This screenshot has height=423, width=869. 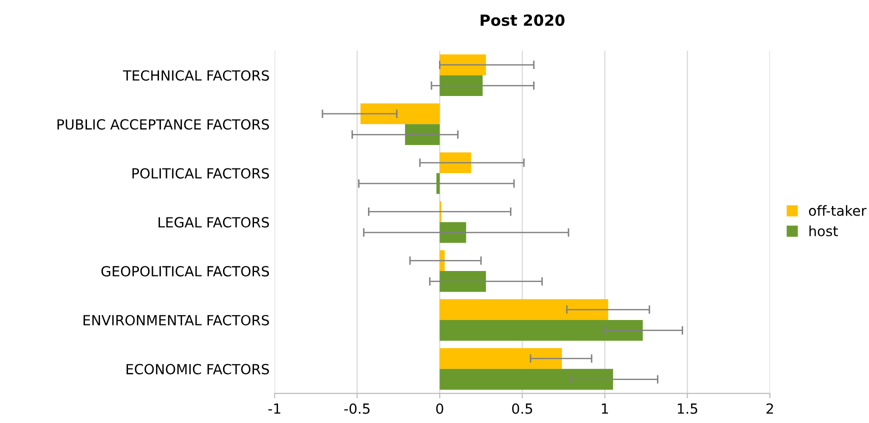 I want to click on y-tick-label: PUBLIC ACCEPTANCE FACTORS, so click(x=163, y=124).